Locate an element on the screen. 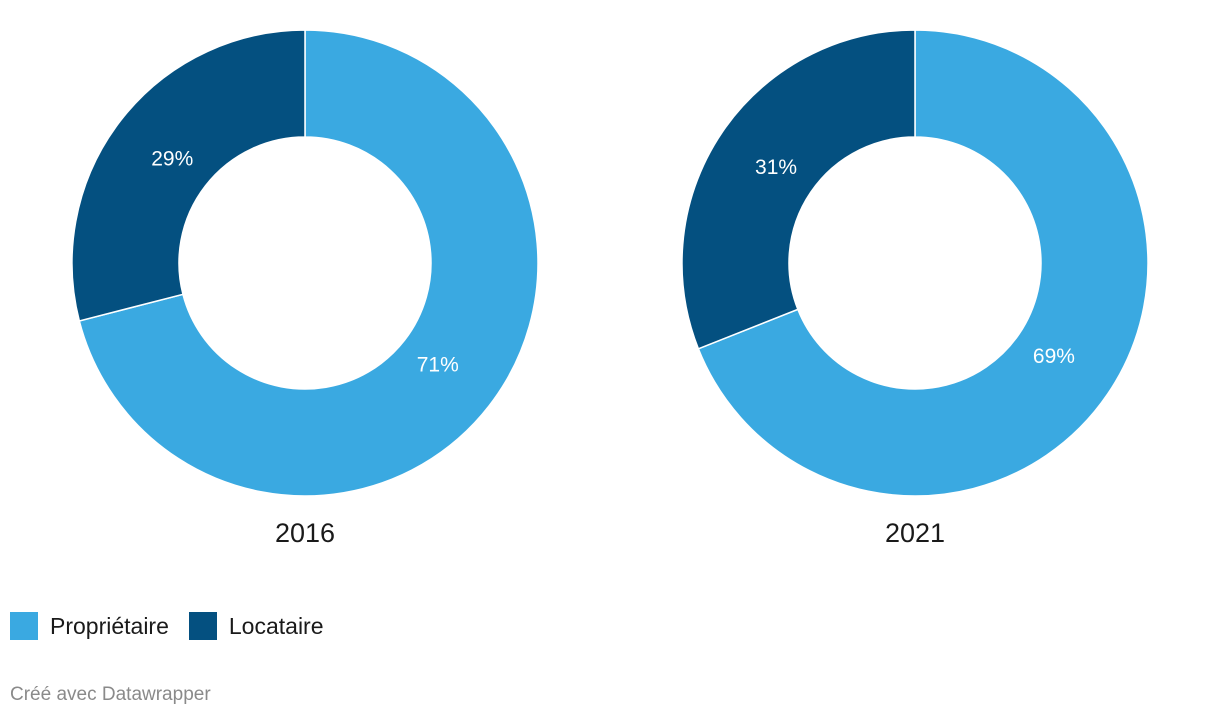 The width and height of the screenshot is (1220, 720). legend-swatch-locataire is located at coordinates (202, 626).